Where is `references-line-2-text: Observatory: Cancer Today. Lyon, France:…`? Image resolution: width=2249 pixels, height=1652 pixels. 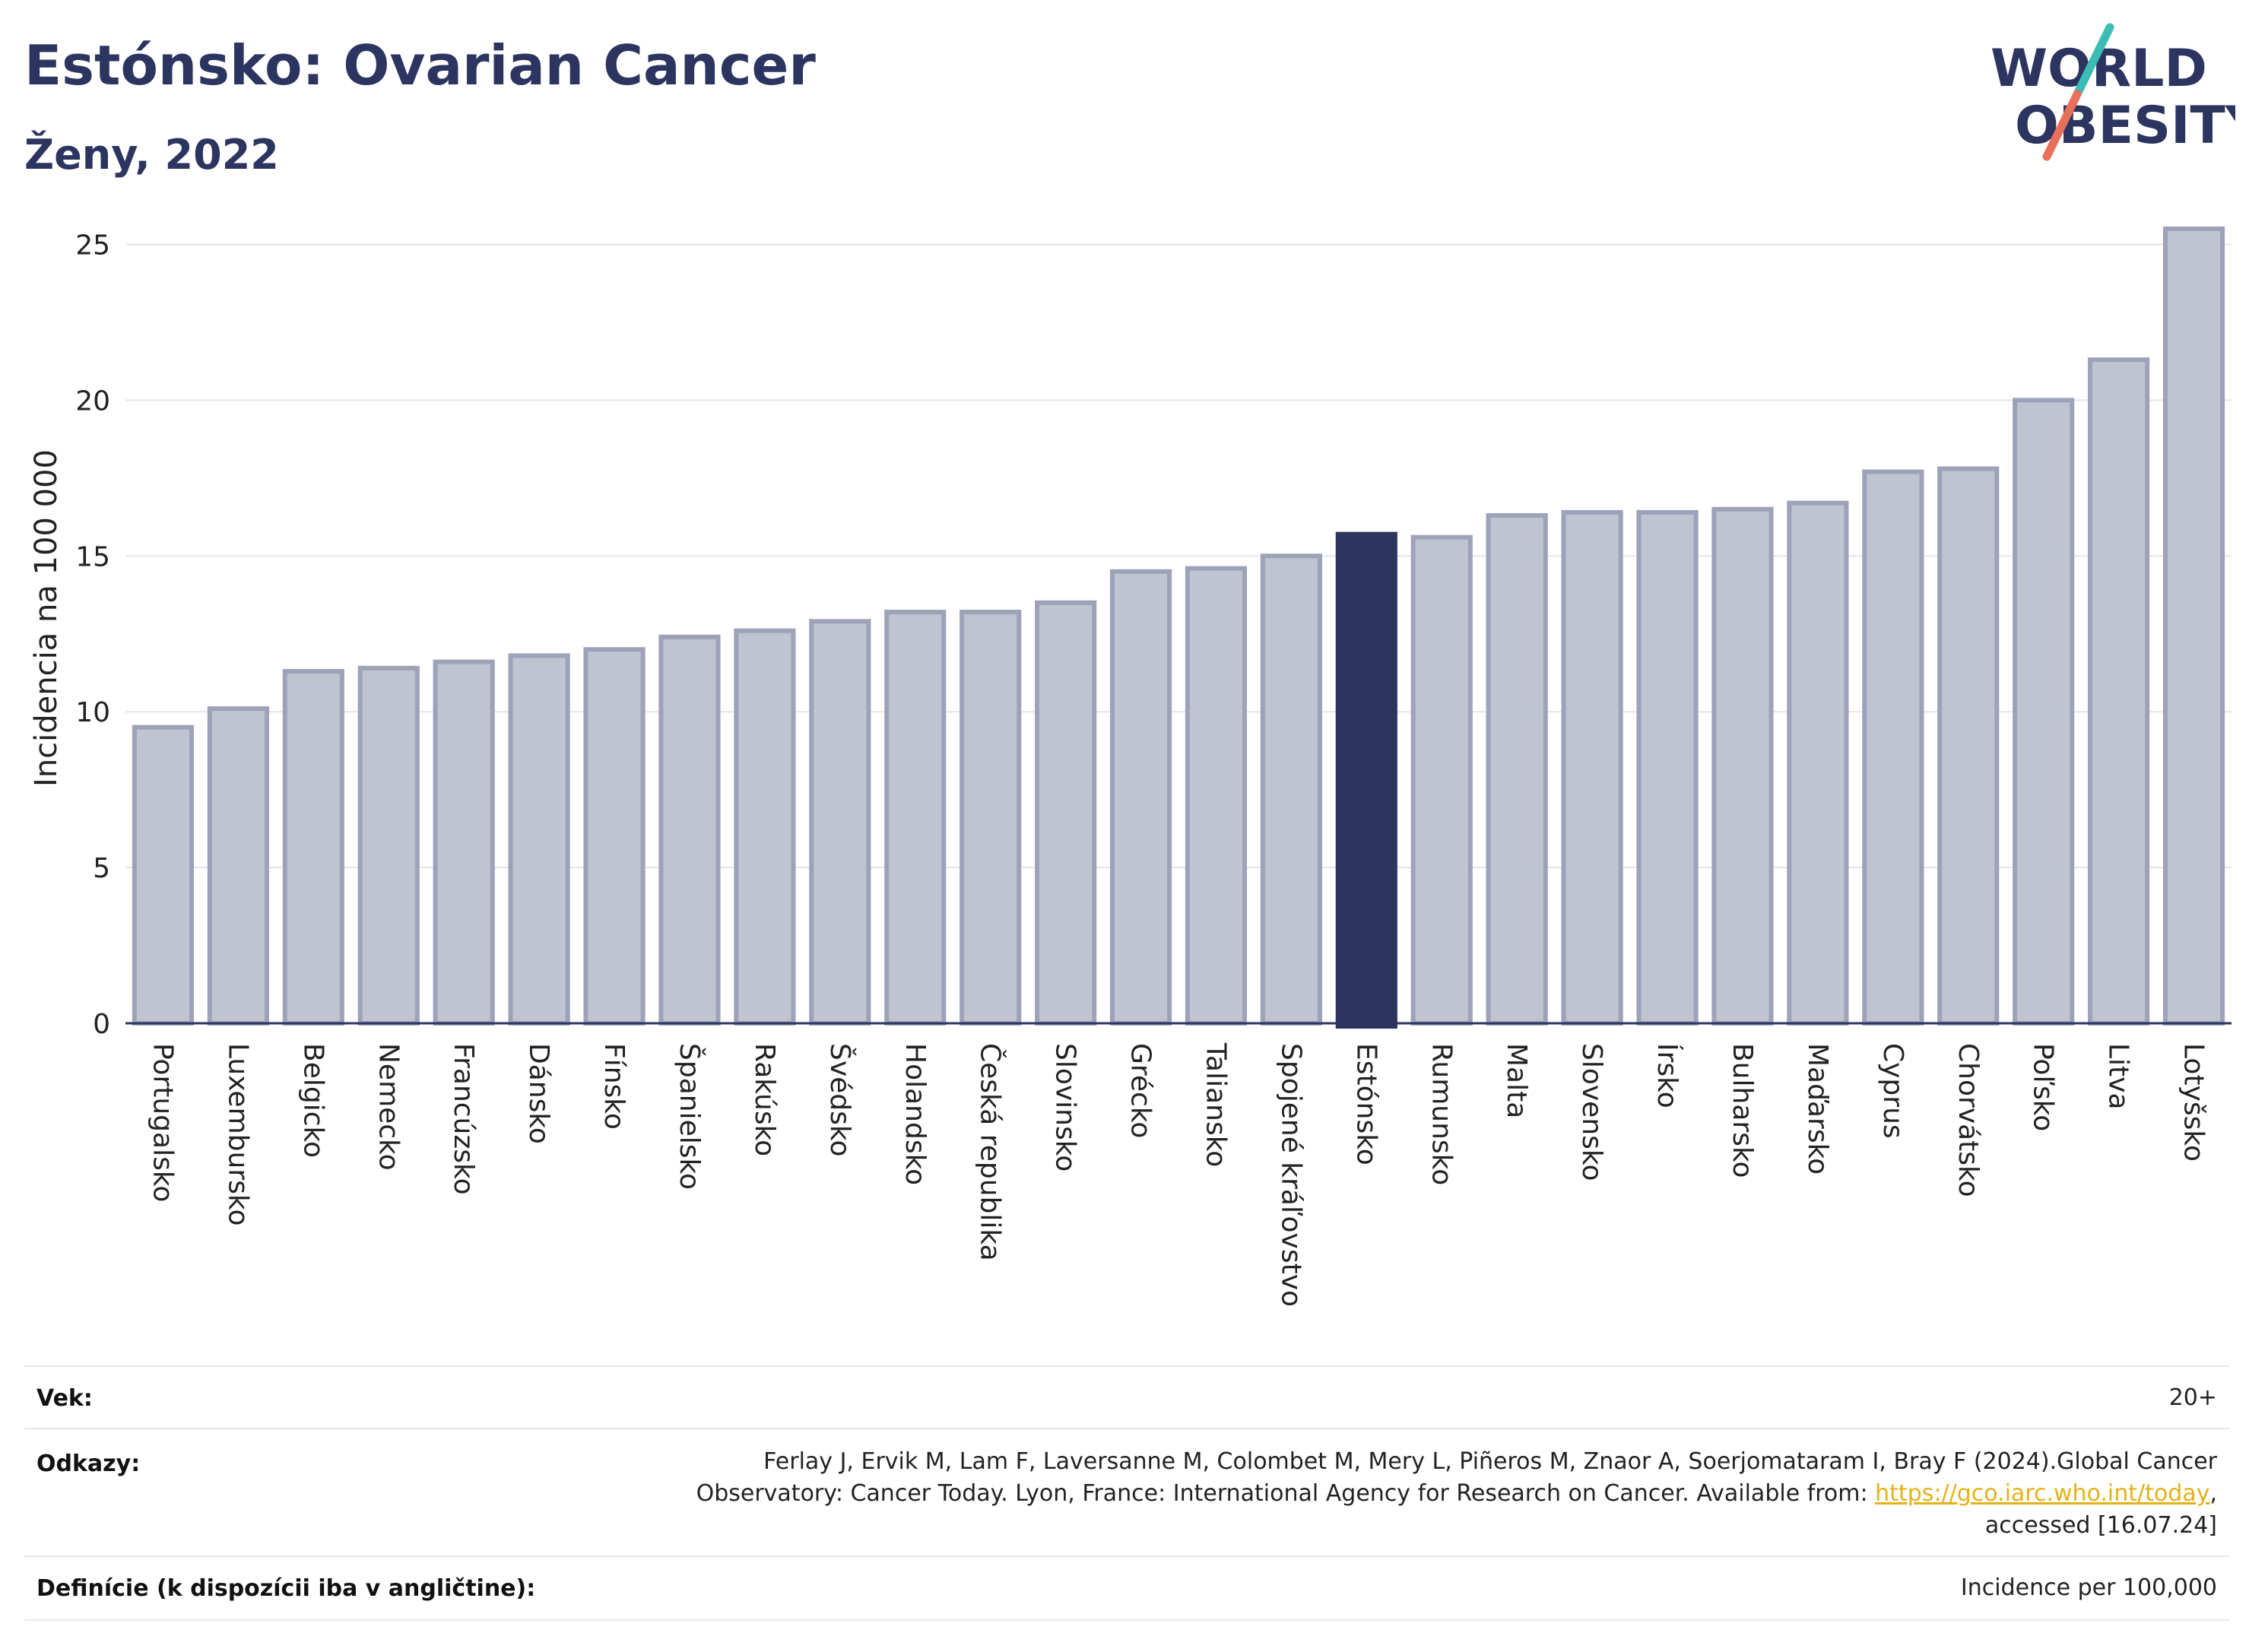
references-line-2-text: Observatory: Cancer Today. Lyon, France:… is located at coordinates (1286, 1493).